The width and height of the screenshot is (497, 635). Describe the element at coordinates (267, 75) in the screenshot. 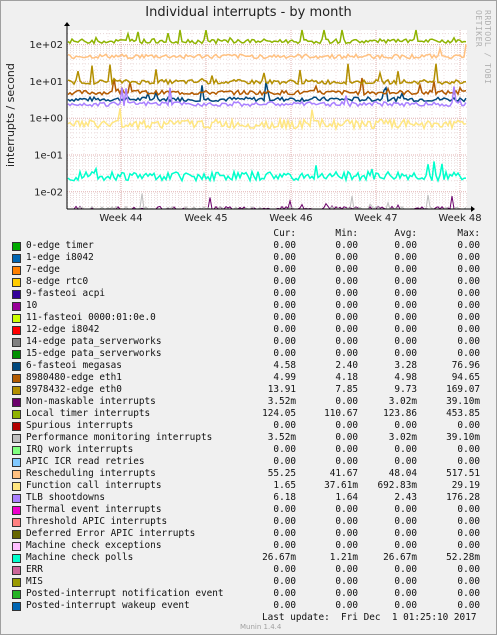

I see `series-line-8978432-edge-eth0` at that location.